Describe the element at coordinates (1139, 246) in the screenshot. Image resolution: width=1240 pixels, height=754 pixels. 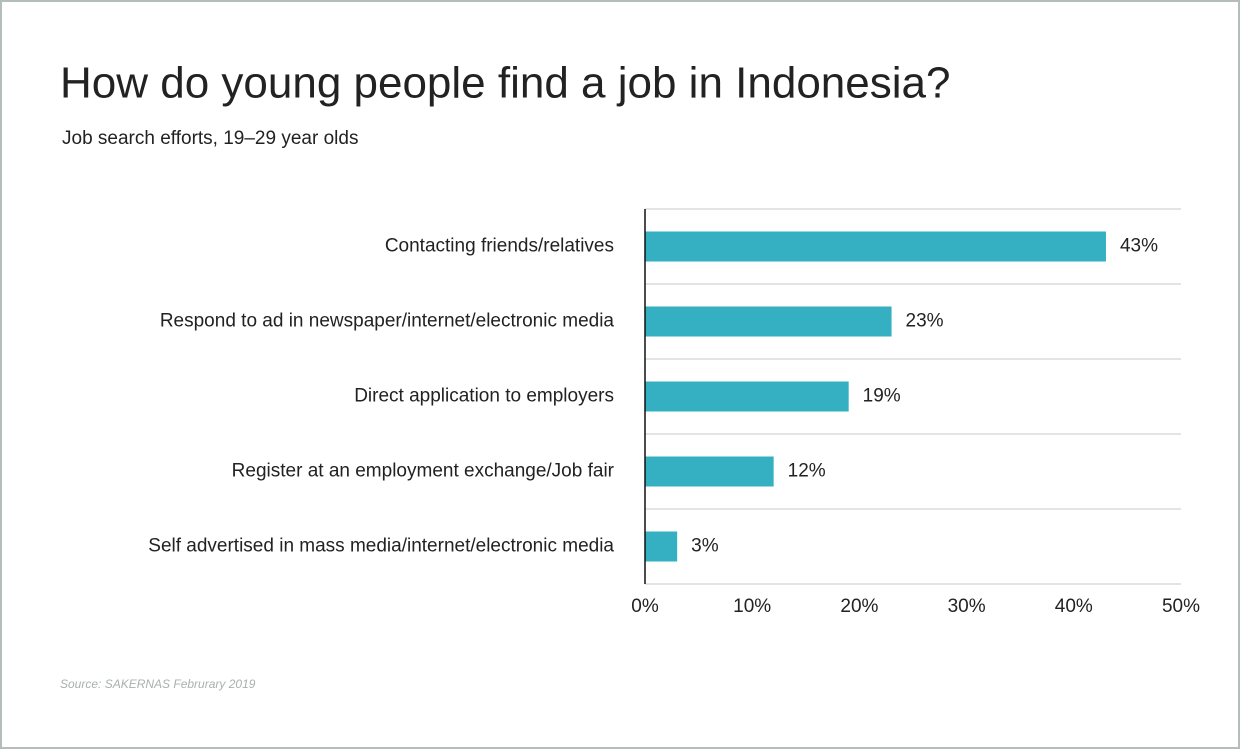
I see `value-label: 43%` at that location.